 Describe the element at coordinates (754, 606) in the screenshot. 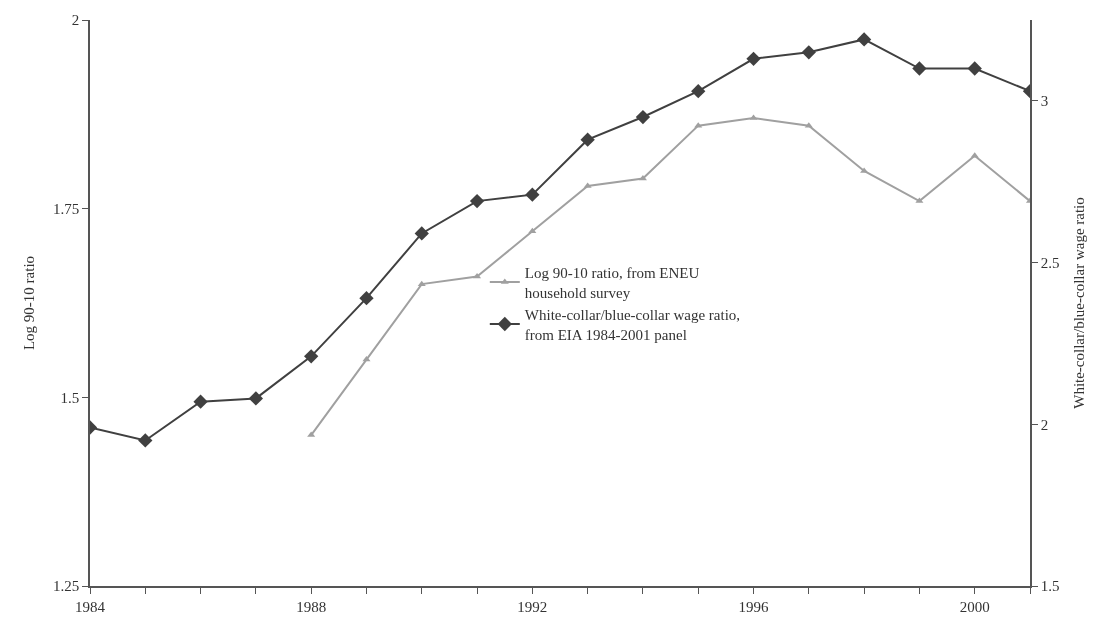

I see `x-tick-label: 1996` at that location.